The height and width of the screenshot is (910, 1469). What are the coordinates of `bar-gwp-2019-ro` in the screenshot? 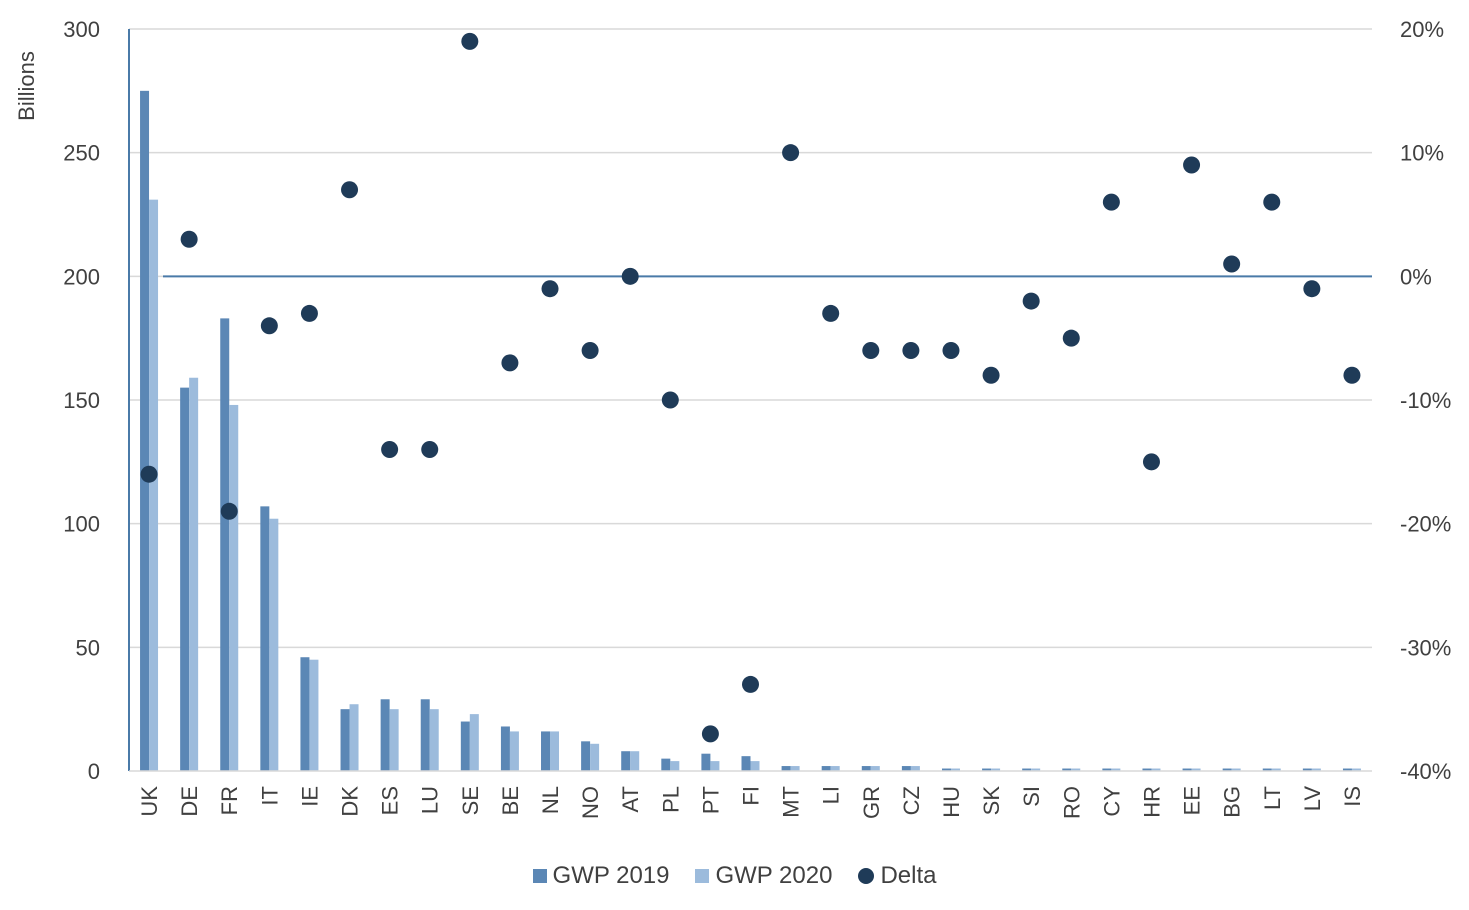 It's located at (1067, 769).